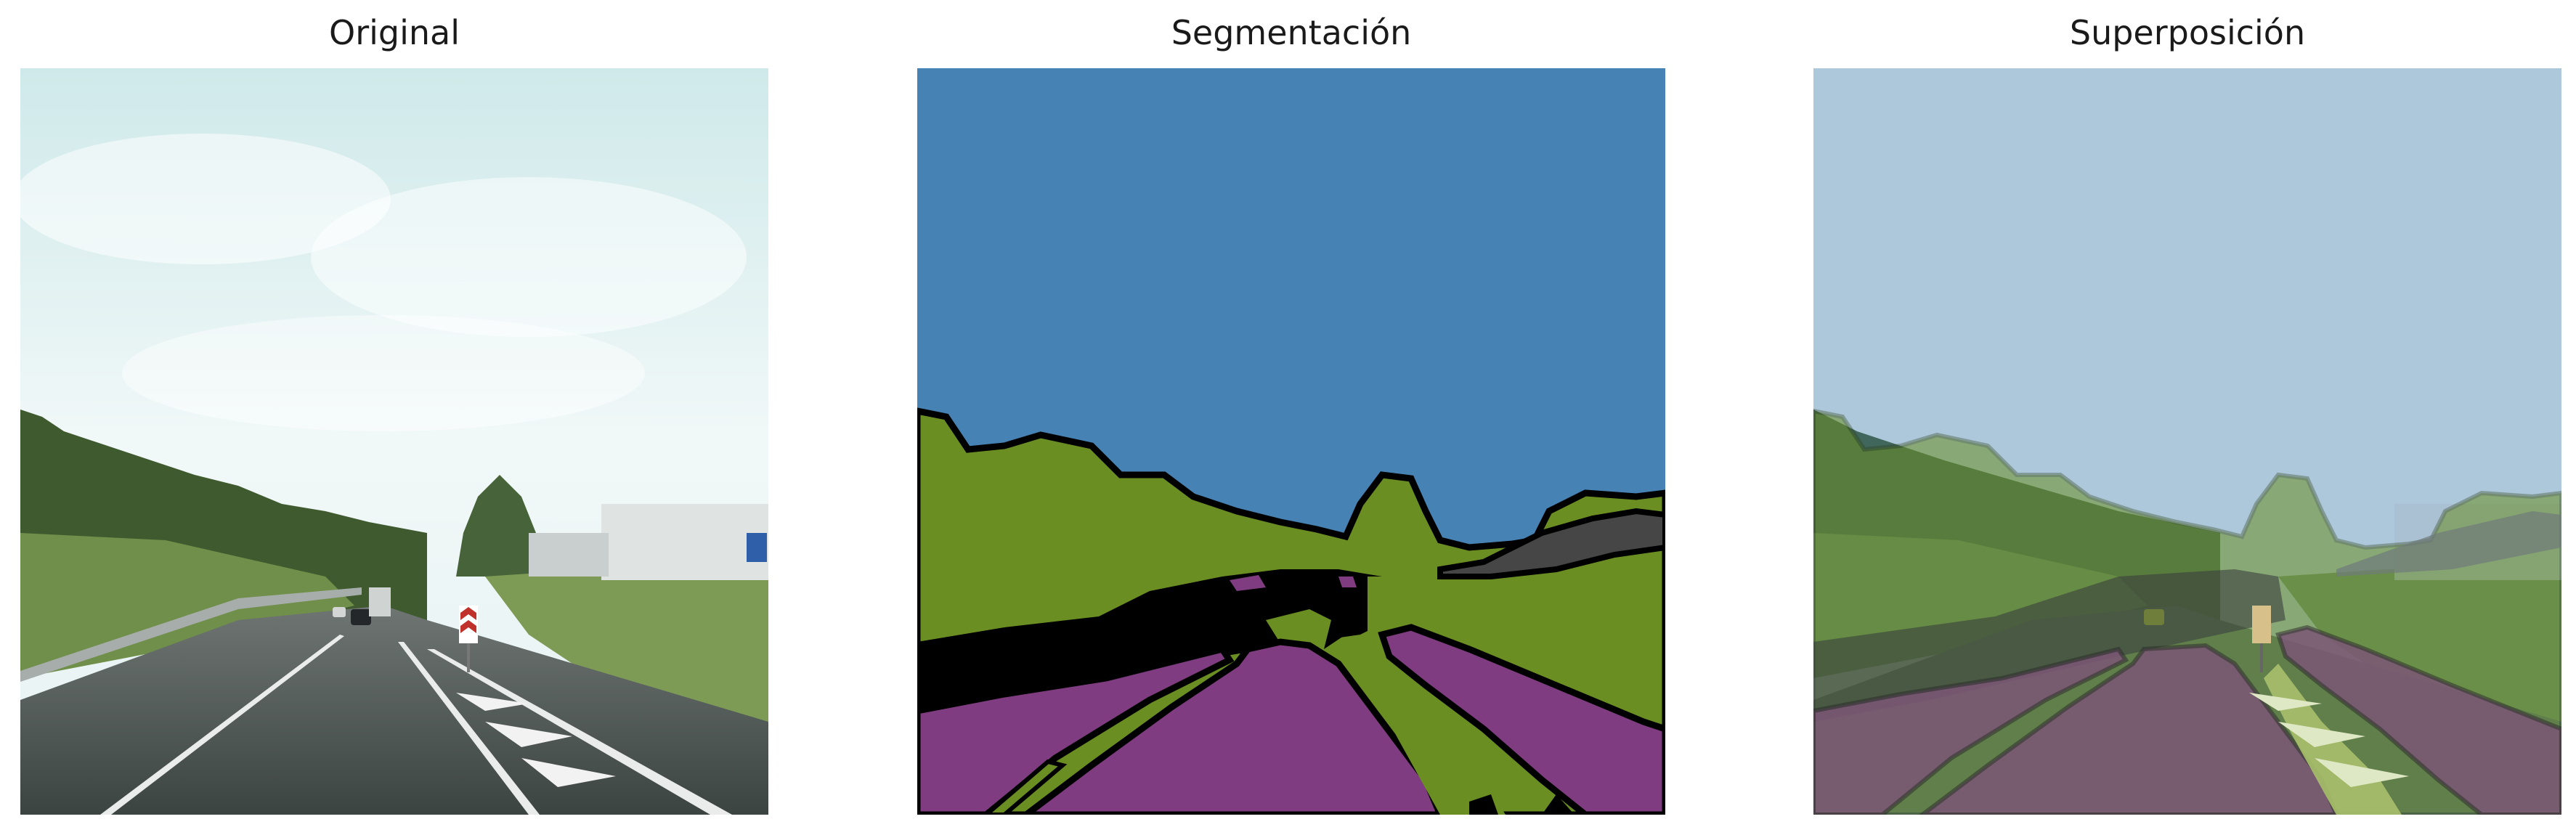 The width and height of the screenshot is (2576, 835). I want to click on segmentation-title: Segmentación, so click(1291, 32).